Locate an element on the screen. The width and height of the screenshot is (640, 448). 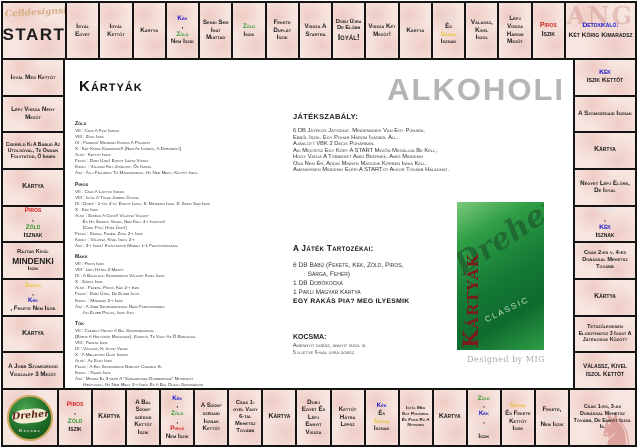
cell-text-segment: Nem Iszik is located at coordinates (552, 425).